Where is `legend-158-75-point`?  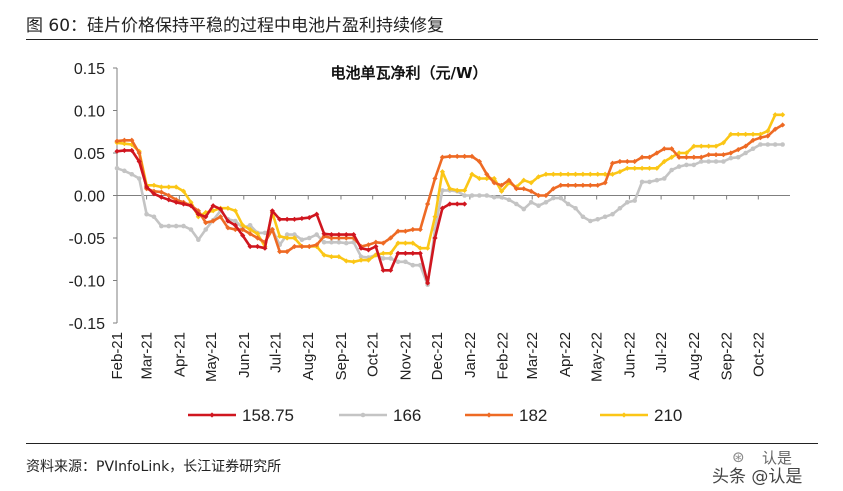
legend-158-75-point is located at coordinates (212, 415).